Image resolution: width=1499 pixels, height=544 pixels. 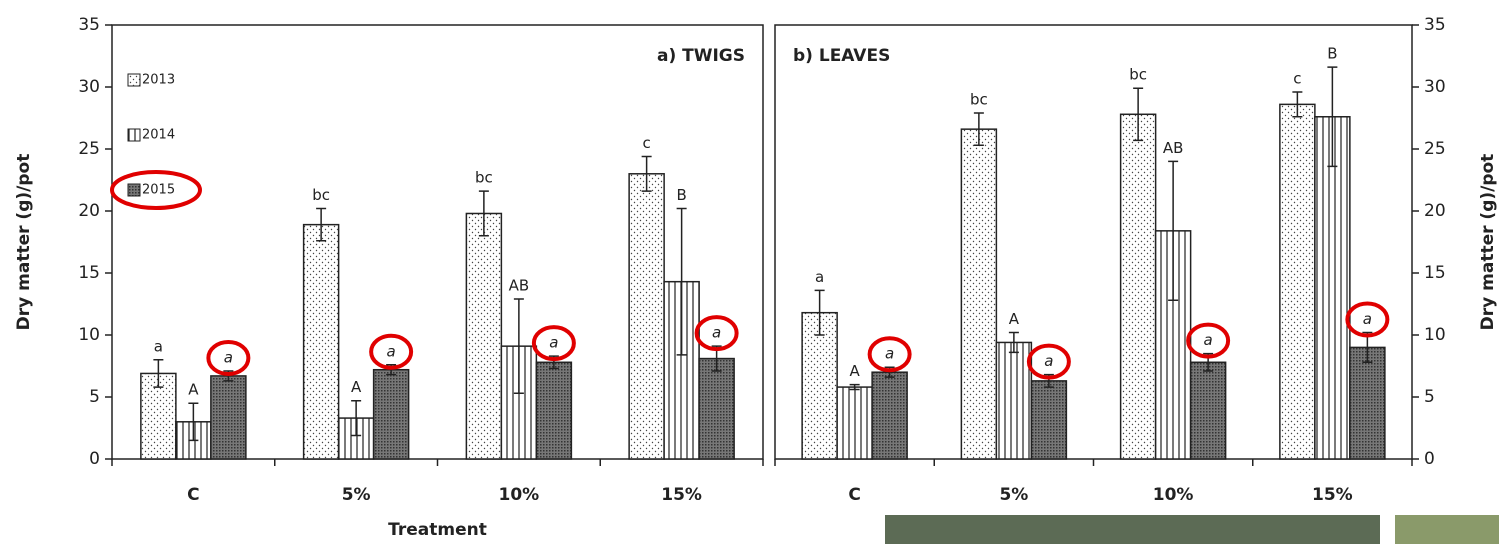 I want to click on legend-label: 2015, so click(x=158, y=190).